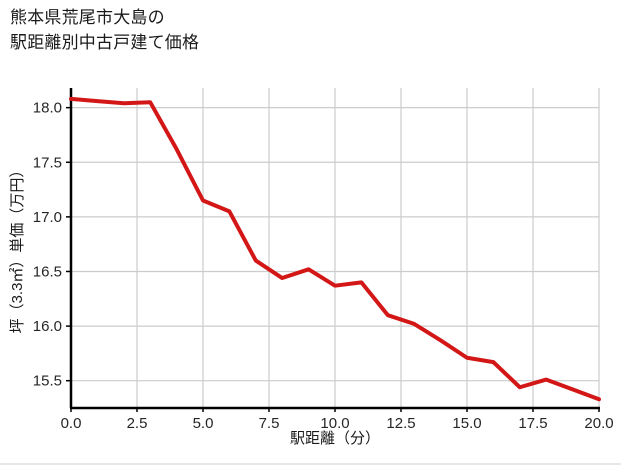  Describe the element at coordinates (47, 381) in the screenshot. I see `y-tick-label: 15.5` at that location.